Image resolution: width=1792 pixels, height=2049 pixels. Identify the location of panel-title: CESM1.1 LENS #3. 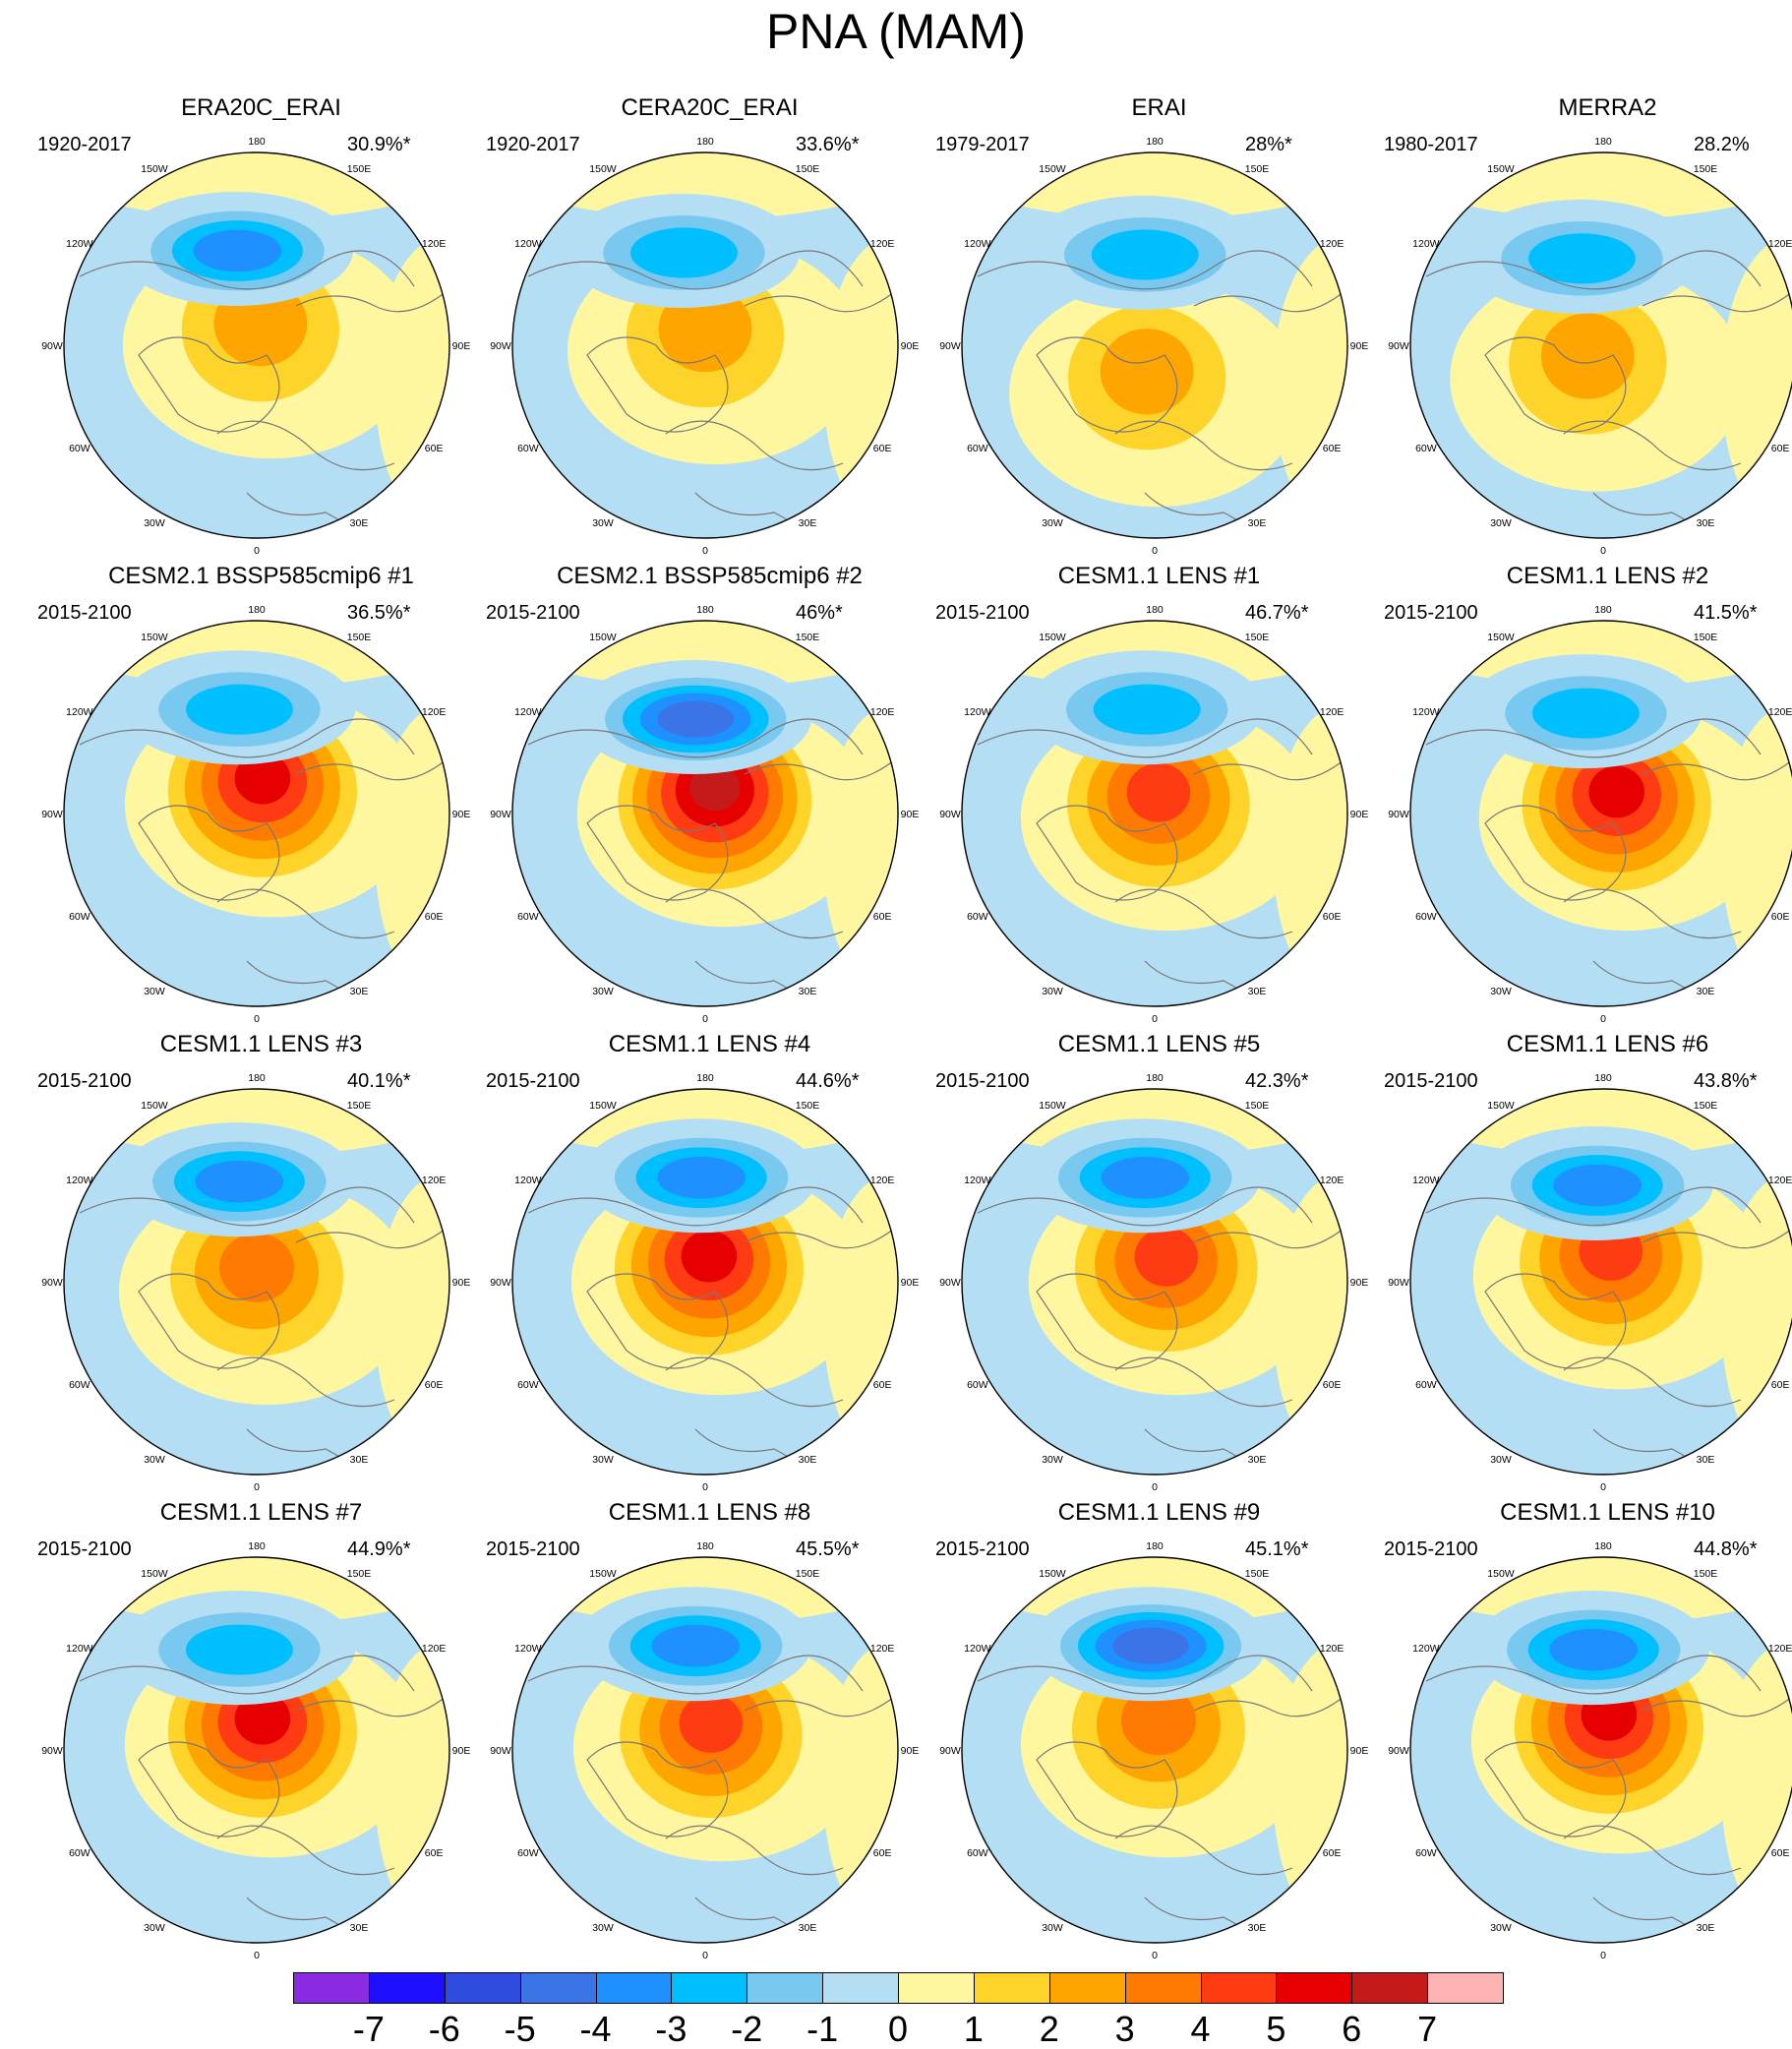
(261, 1044).